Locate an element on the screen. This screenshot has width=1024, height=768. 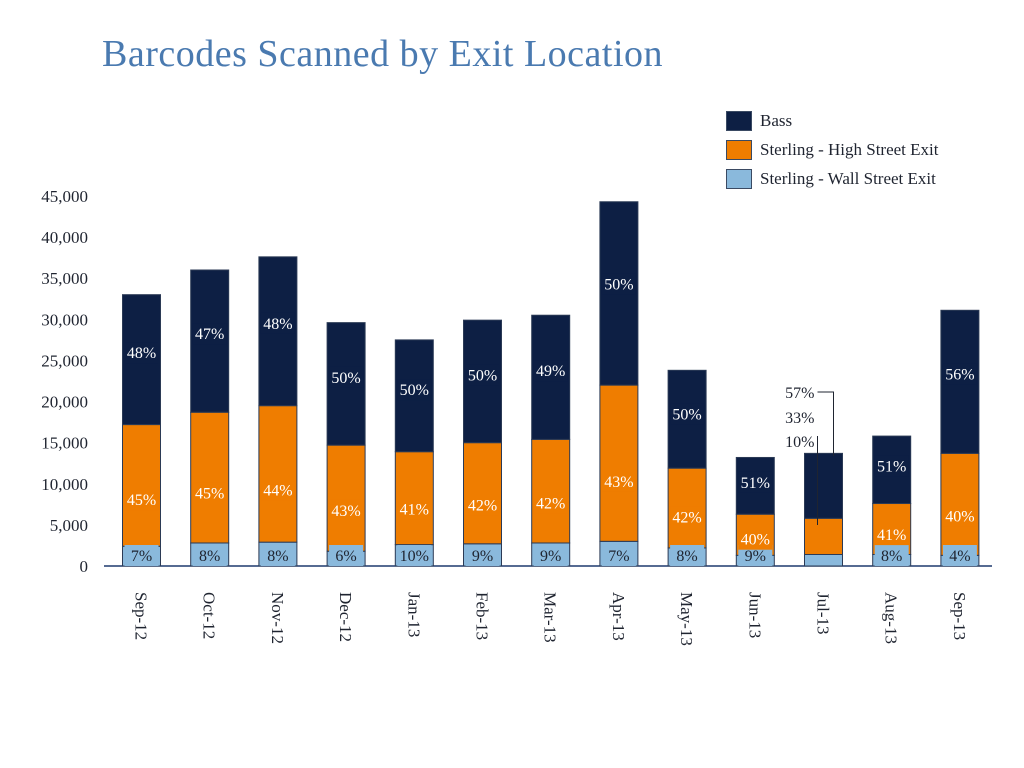
x-tick-label: Dec-12 is located at coordinates (345, 617).